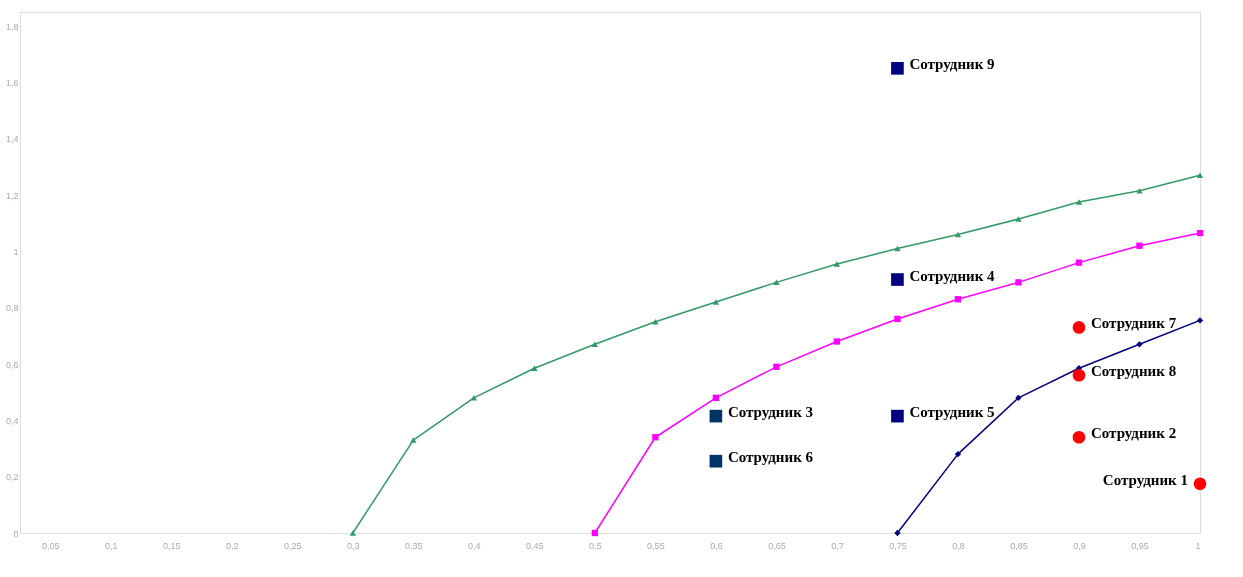 The image size is (1243, 577). Describe the element at coordinates (353, 545) in the screenshot. I see `x-tick-label: 0,3` at that location.